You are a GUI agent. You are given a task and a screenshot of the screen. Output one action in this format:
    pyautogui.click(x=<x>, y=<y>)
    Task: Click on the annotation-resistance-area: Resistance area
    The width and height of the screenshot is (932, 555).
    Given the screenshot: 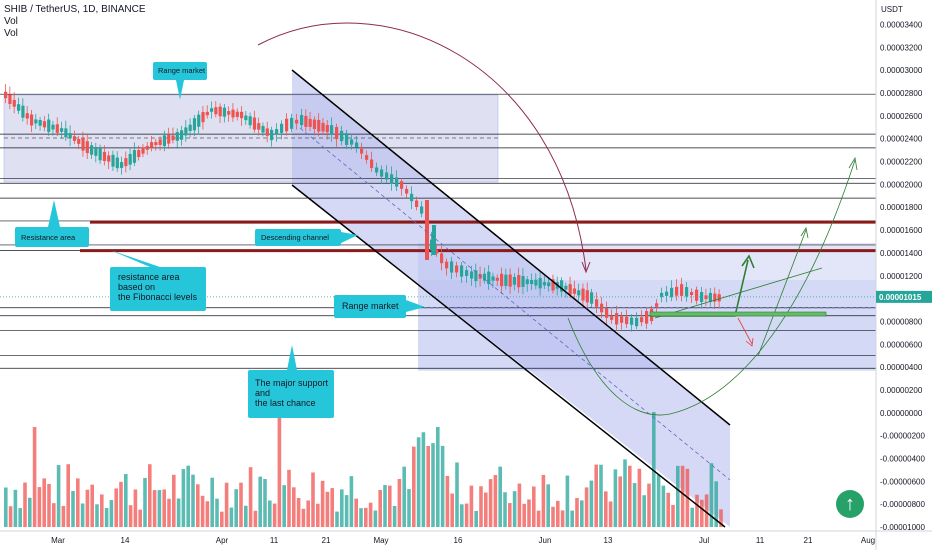 What is the action you would take?
    pyautogui.click(x=52, y=223)
    